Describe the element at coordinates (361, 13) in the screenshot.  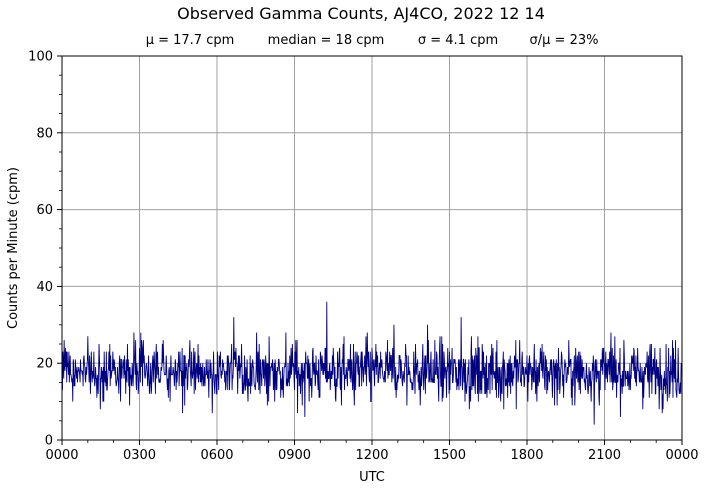
I see `chart-title: Observed Gamma Counts, AJ4CO, 2022 12 14` at that location.